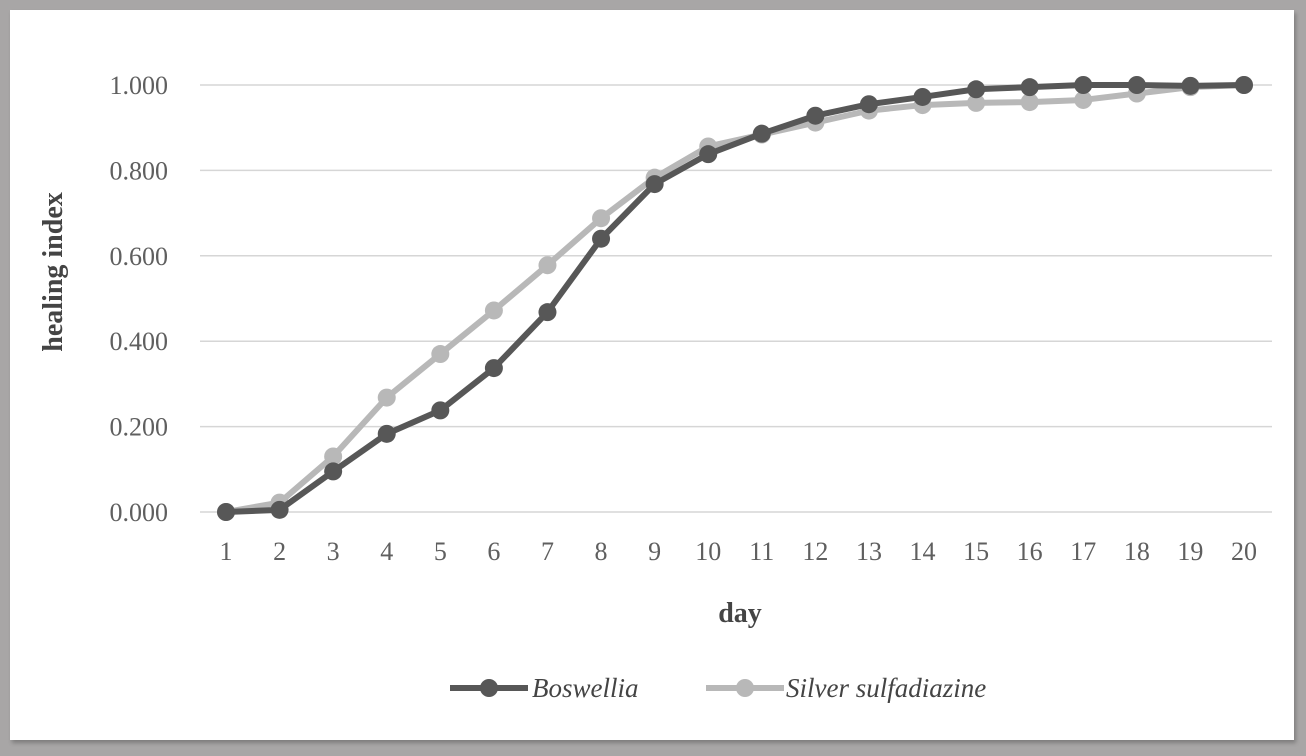  Describe the element at coordinates (333, 551) in the screenshot. I see `x-tick-label: 3` at that location.